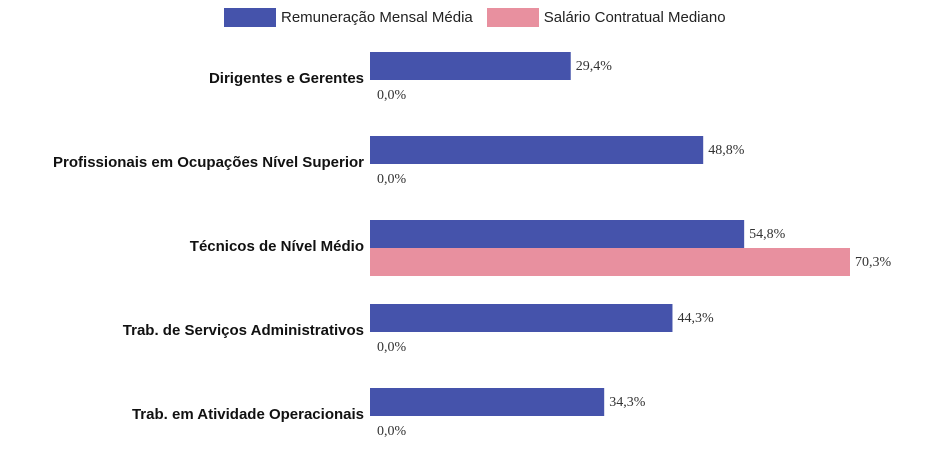  I want to click on category-label: Trab. em Atividade Operacionais, so click(248, 414).